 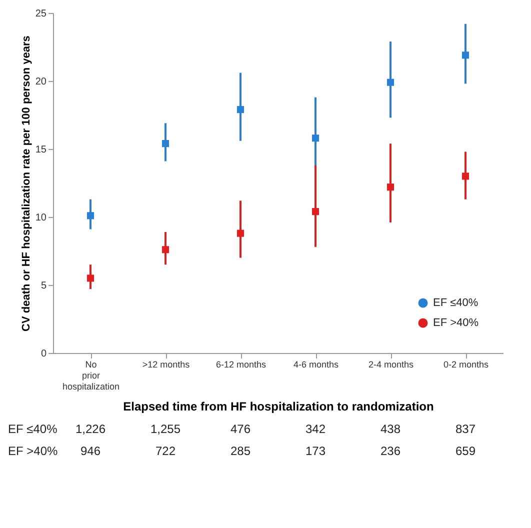 I want to click on text: 659, so click(x=465, y=451).